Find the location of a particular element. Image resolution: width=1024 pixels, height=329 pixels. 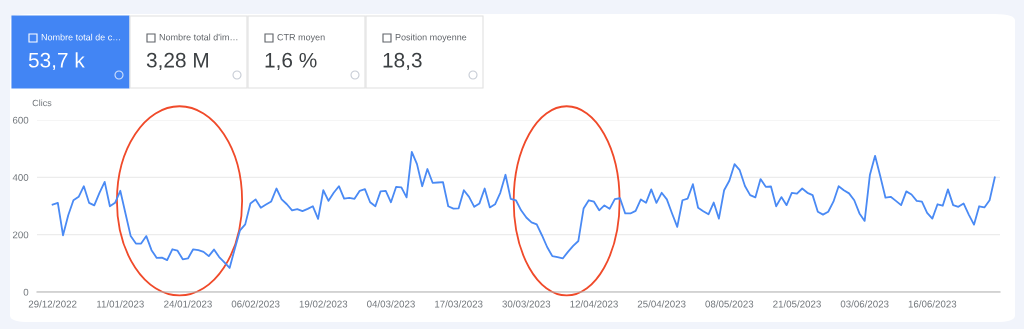

x-tick-label: 11/01/2023 is located at coordinates (120, 304).